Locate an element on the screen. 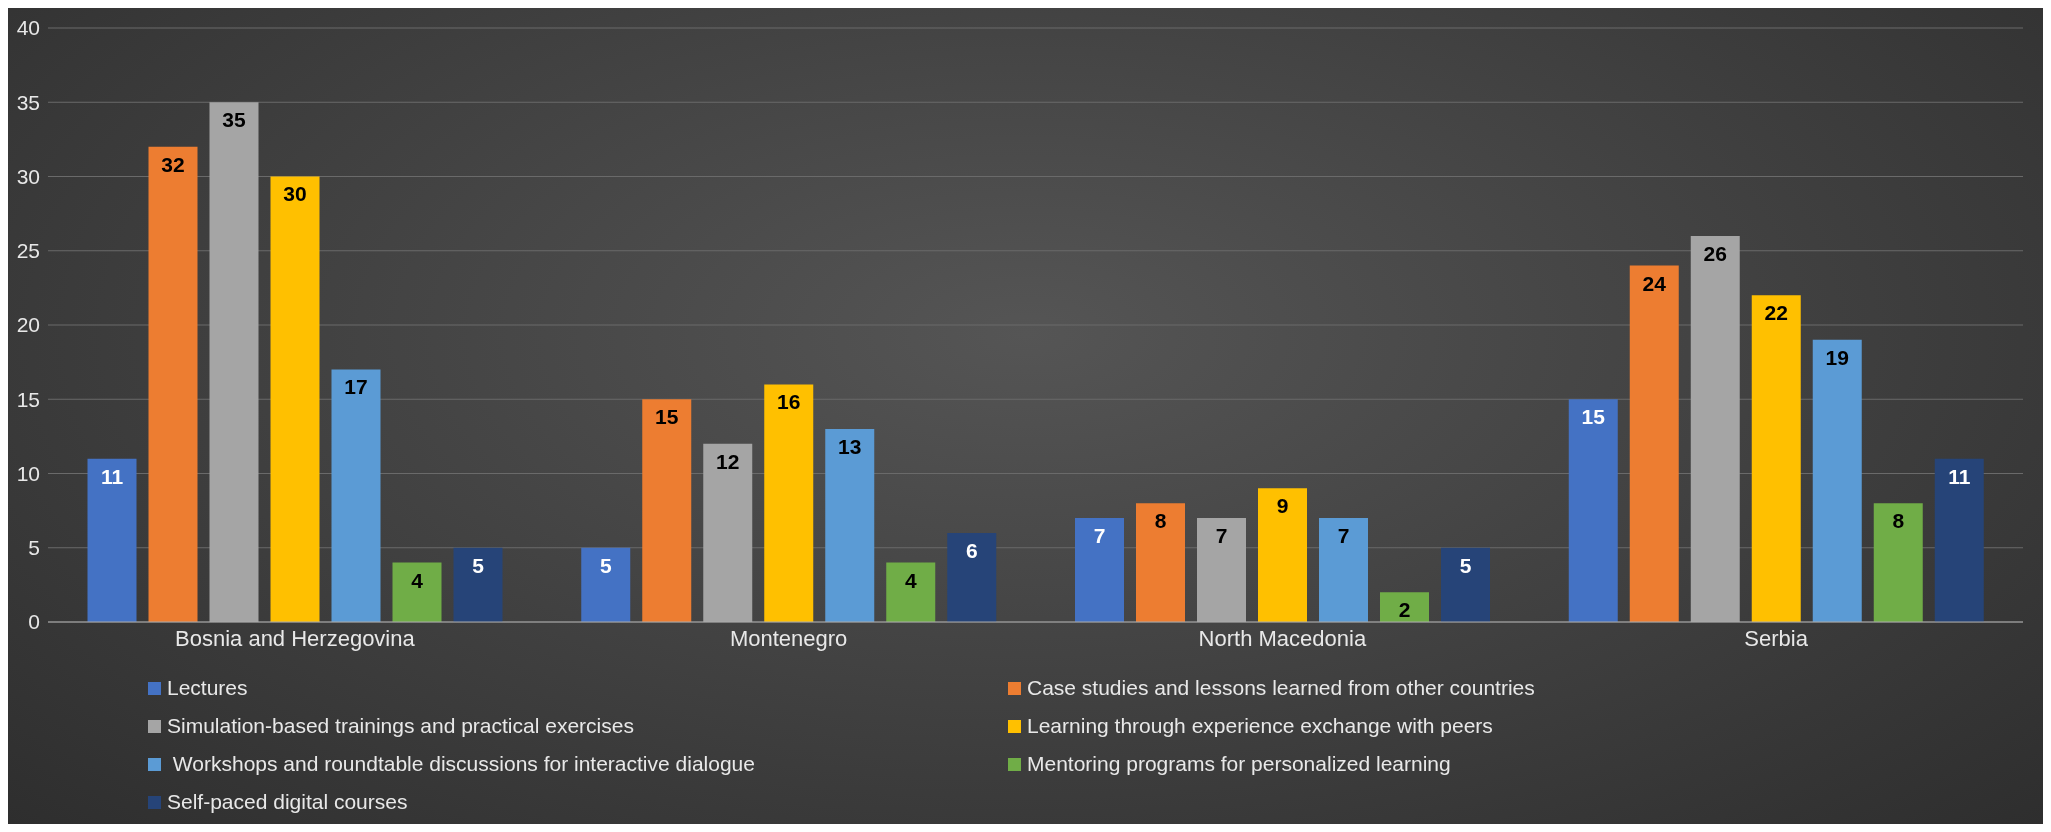 This screenshot has height=832, width=2051. data-label: 30 is located at coordinates (295, 194).